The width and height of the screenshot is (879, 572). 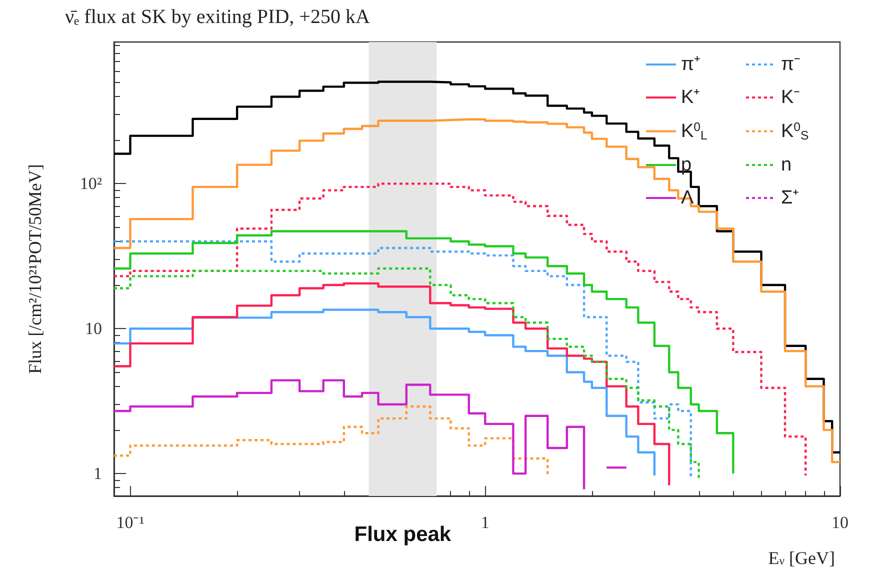 What do you see at coordinates (403, 534) in the screenshot?
I see `band-label: Flux peak` at bounding box center [403, 534].